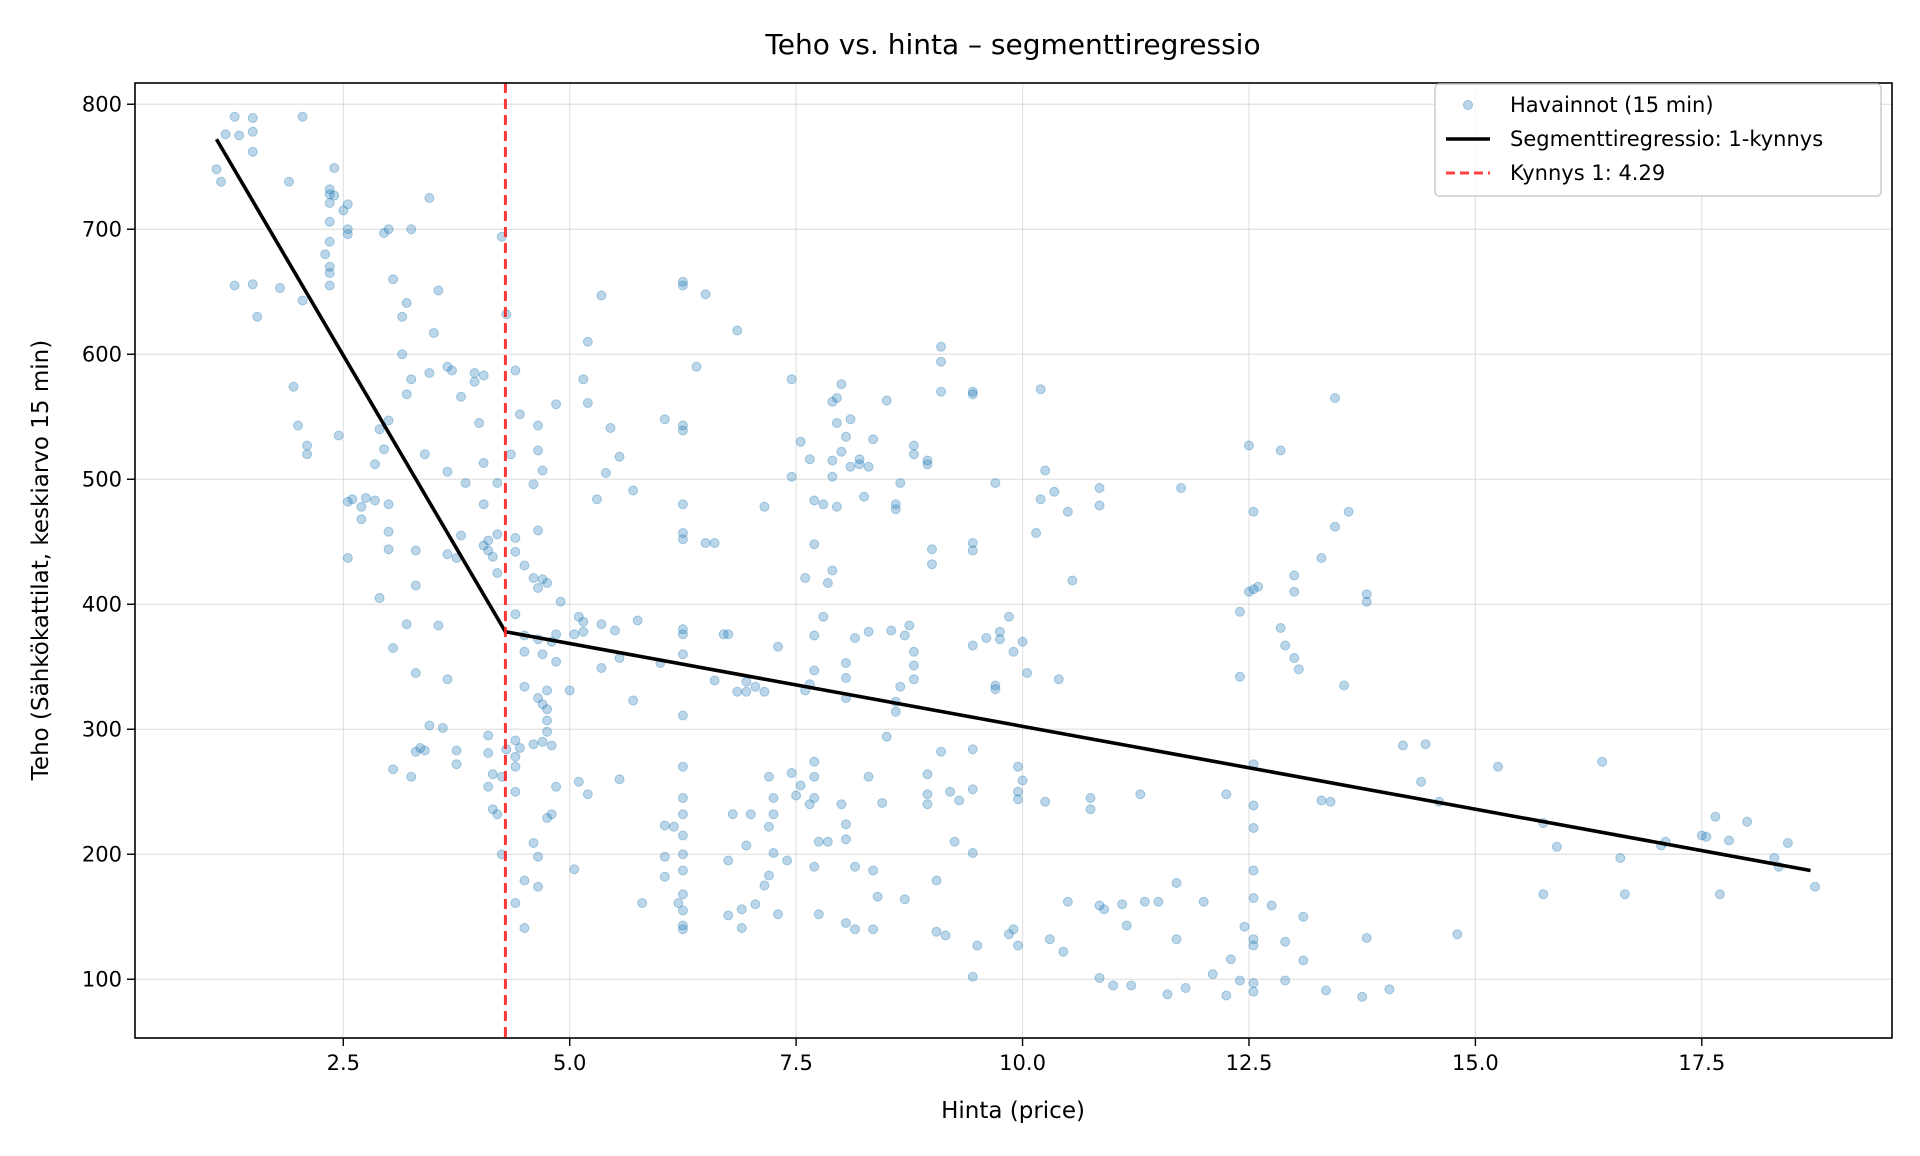 This screenshot has width=1920, height=1156. Describe the element at coordinates (1012, 44) in the screenshot. I see `chart-title: Teho vs. hinta – segmenttiregressio` at that location.